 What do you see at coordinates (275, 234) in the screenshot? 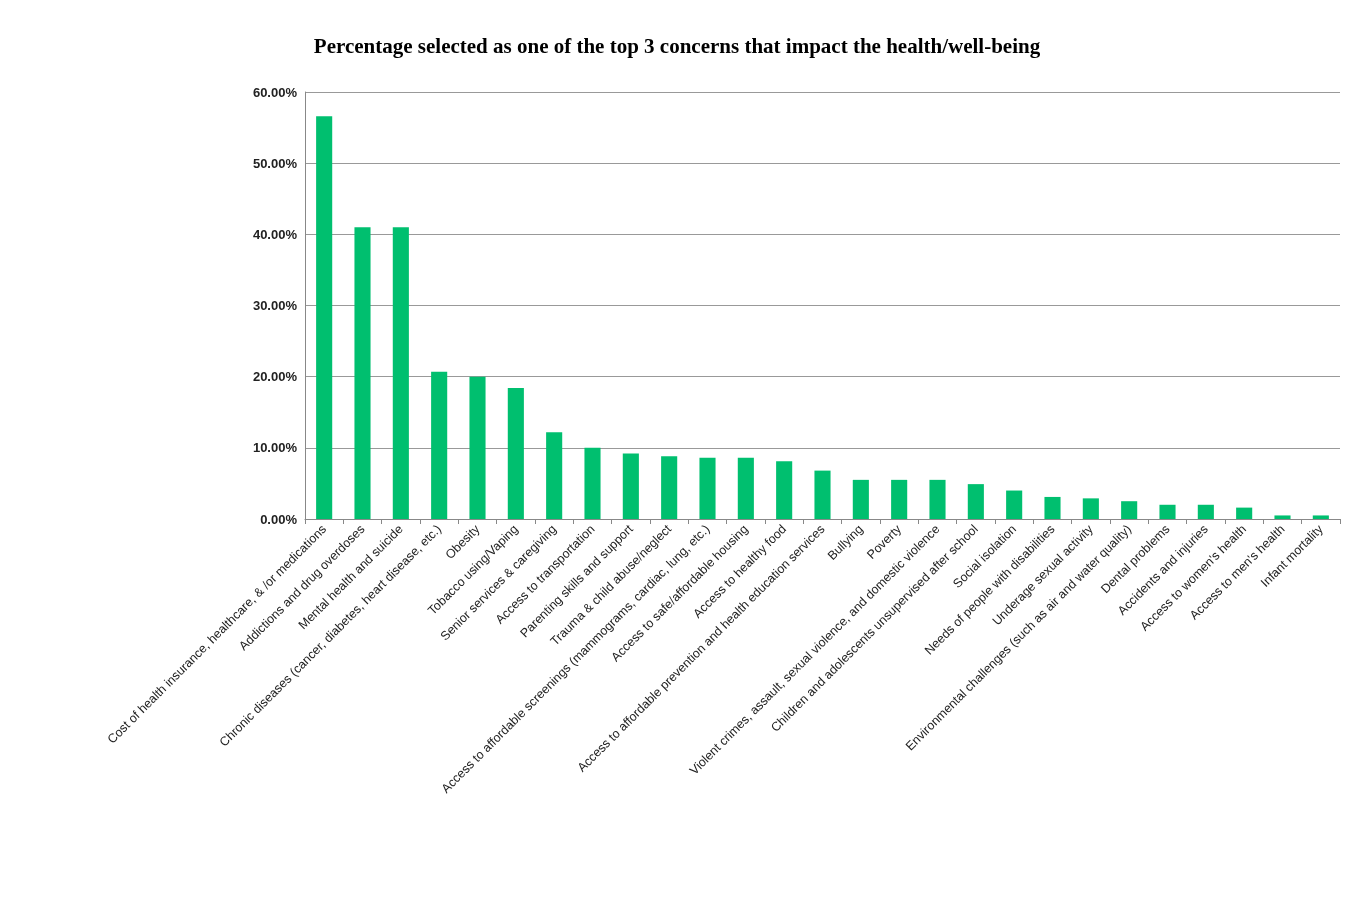
I see `y-tick-label: 40.00%` at bounding box center [275, 234].